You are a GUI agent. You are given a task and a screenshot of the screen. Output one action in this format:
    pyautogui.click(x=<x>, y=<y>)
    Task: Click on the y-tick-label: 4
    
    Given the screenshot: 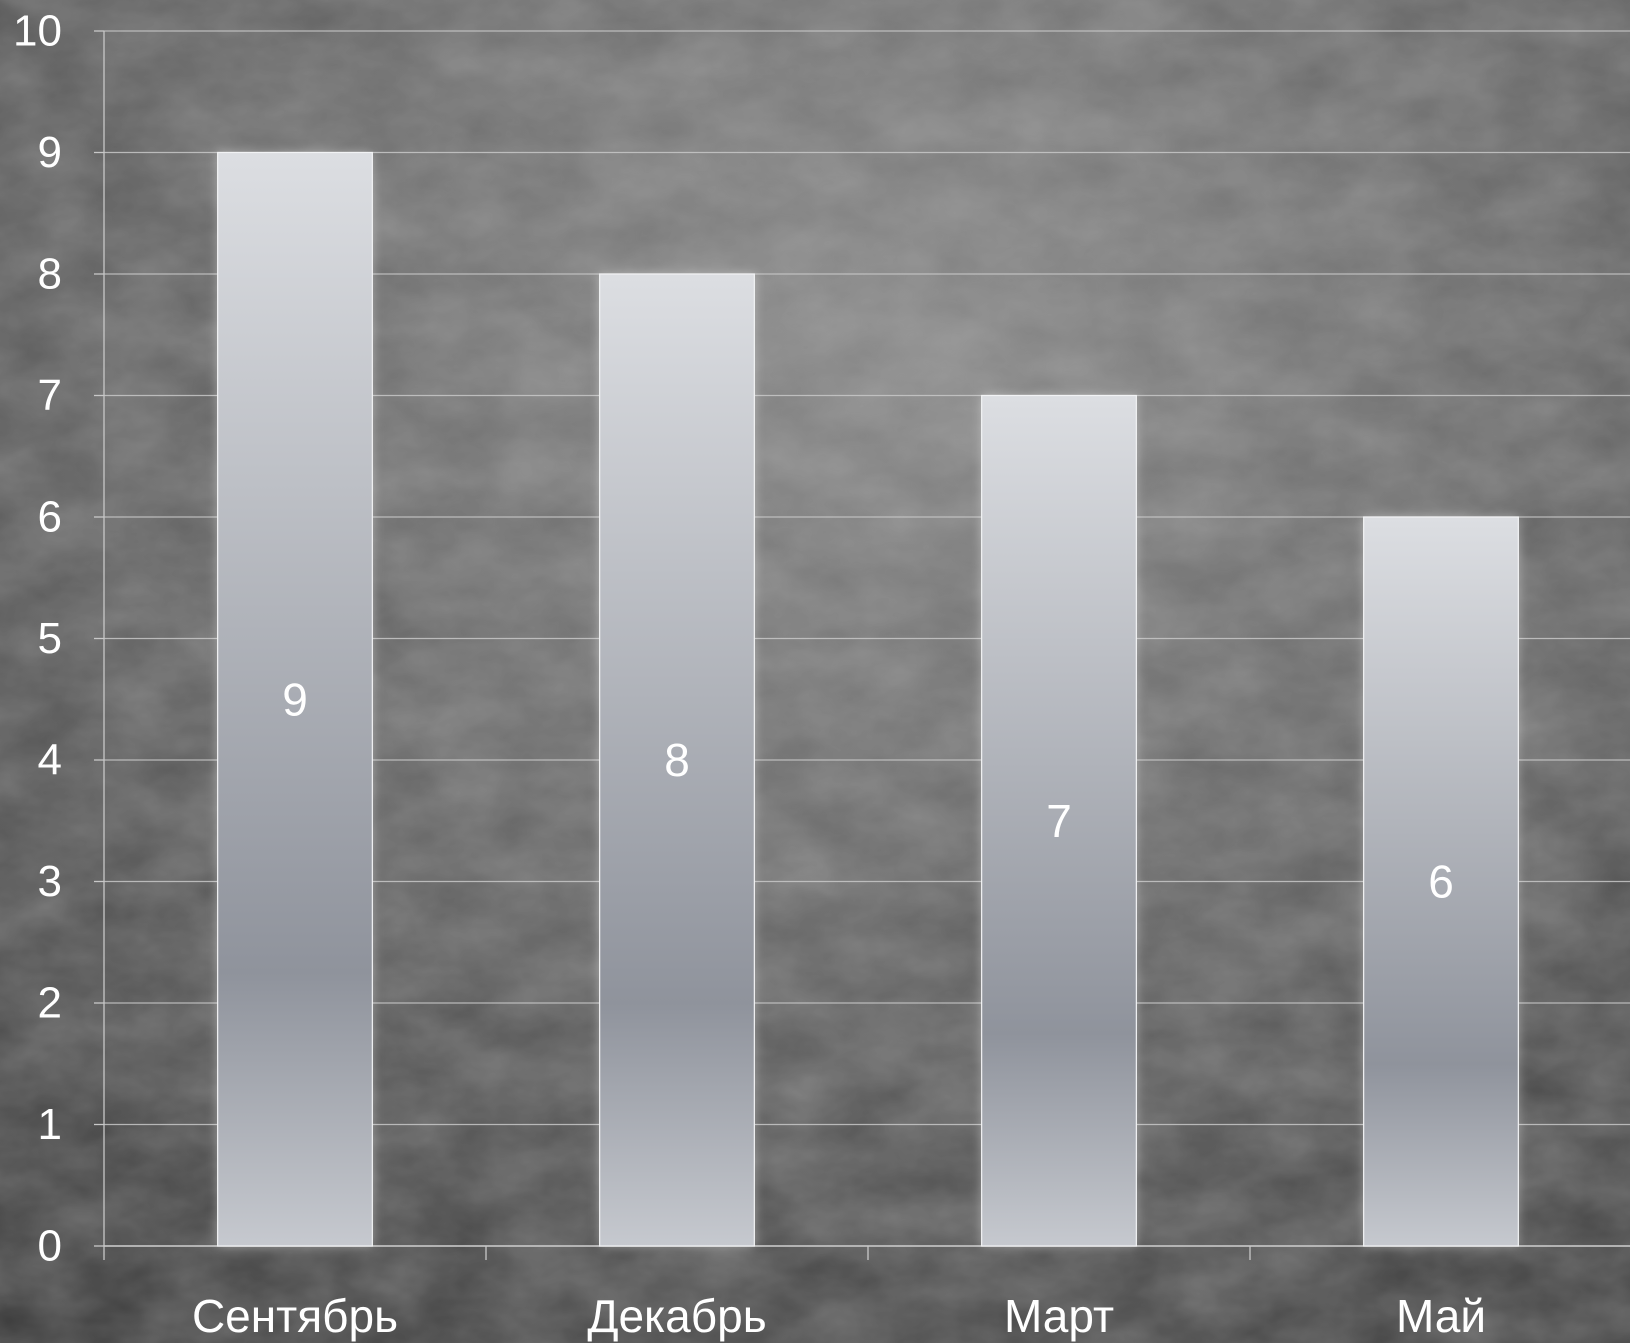 What is the action you would take?
    pyautogui.click(x=50, y=760)
    